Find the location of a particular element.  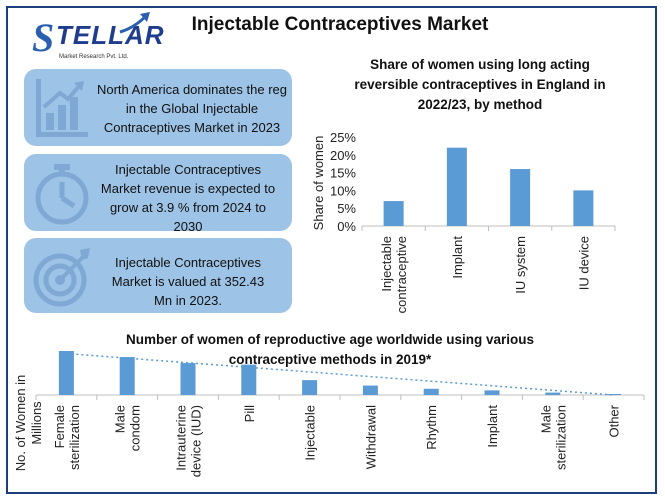

stellar-logo: S TELLAR Market Research Pvt. Ltd. is located at coordinates (89, 38).